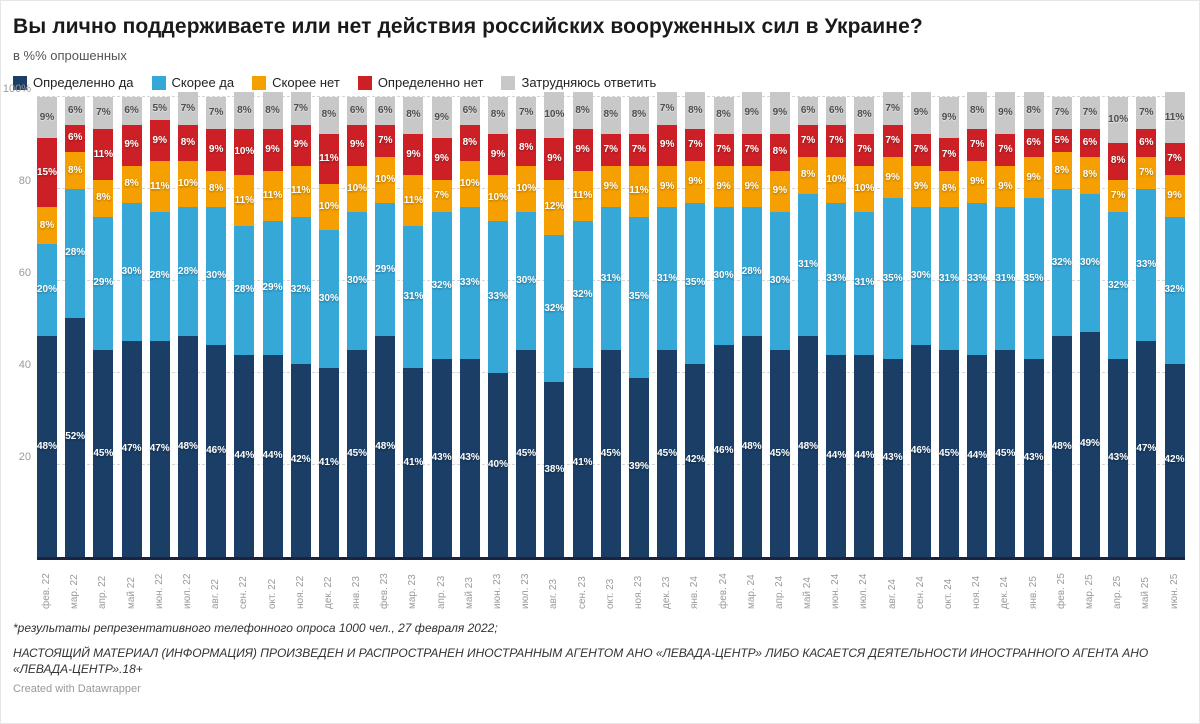  I want to click on bar-column: 45% 30% 9% 8% 9%, so click(779, 324).